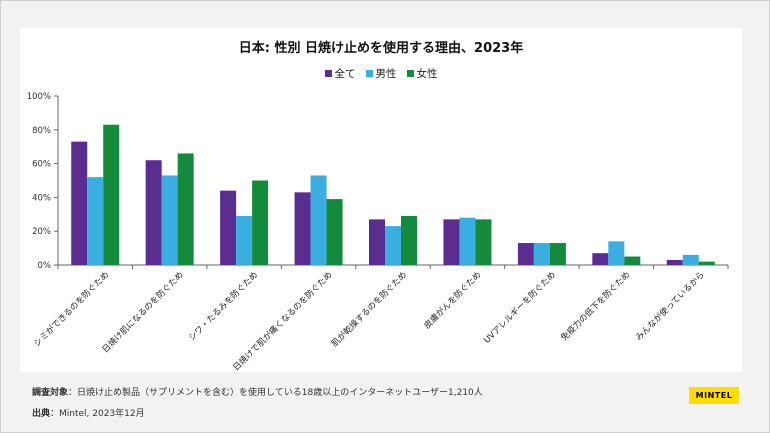  Describe the element at coordinates (41, 232) in the screenshot. I see `y-tick-label: 20%` at that location.